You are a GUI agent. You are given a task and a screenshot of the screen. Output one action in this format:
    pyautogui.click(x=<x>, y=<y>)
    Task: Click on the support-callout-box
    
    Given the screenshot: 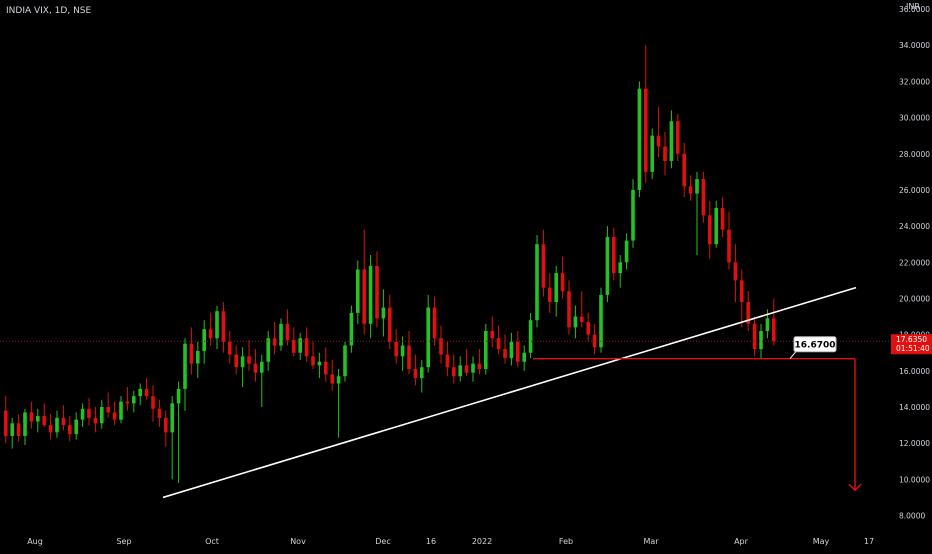 What is the action you would take?
    pyautogui.click(x=815, y=344)
    